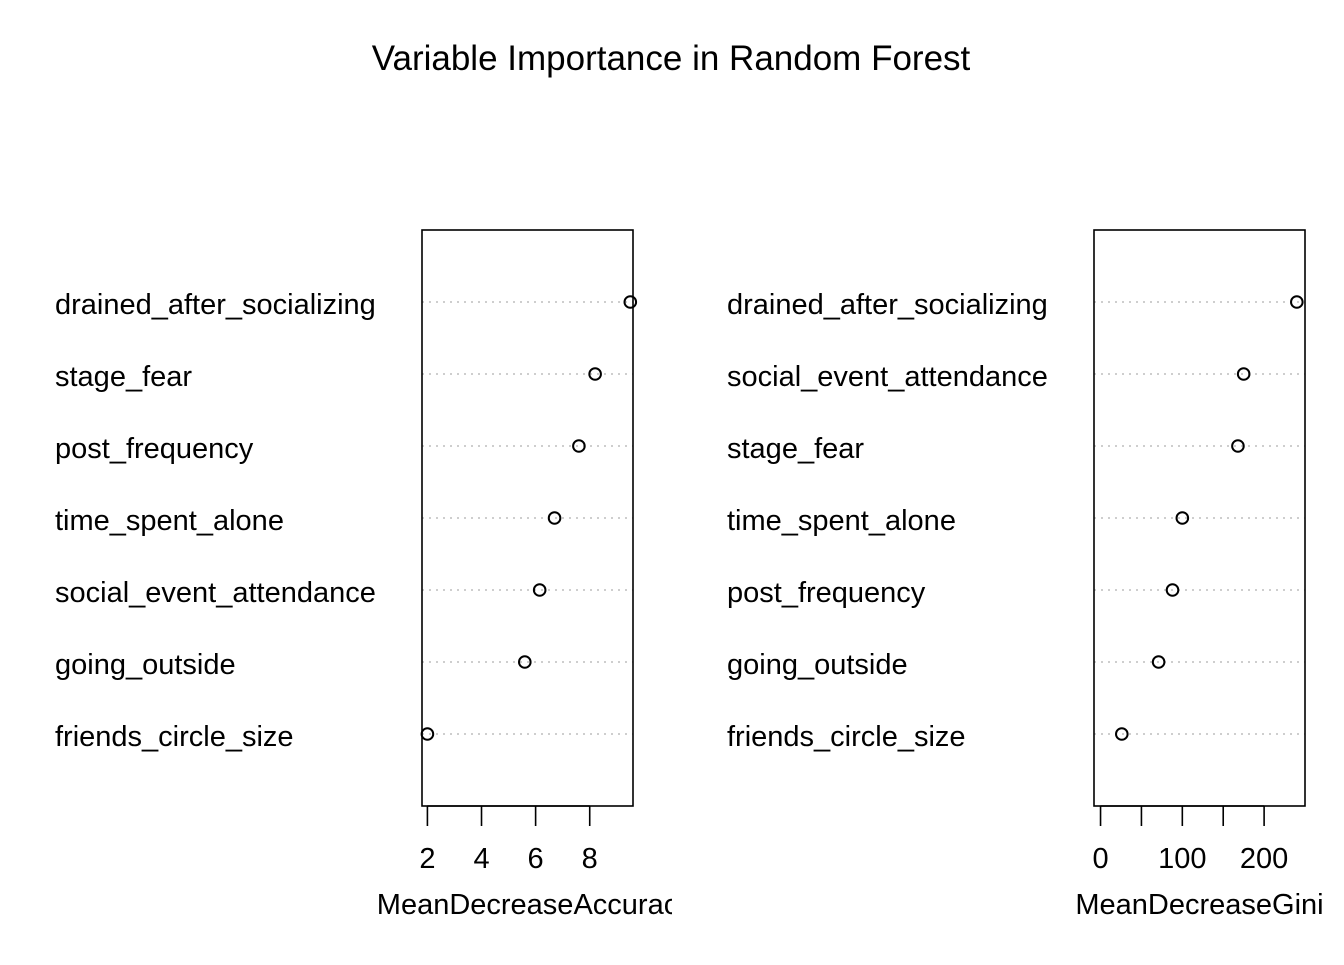 Image resolution: width=1344 pixels, height=965 pixels. Describe the element at coordinates (671, 58) in the screenshot. I see `chart-title: Variable Importance in Random Forest` at that location.